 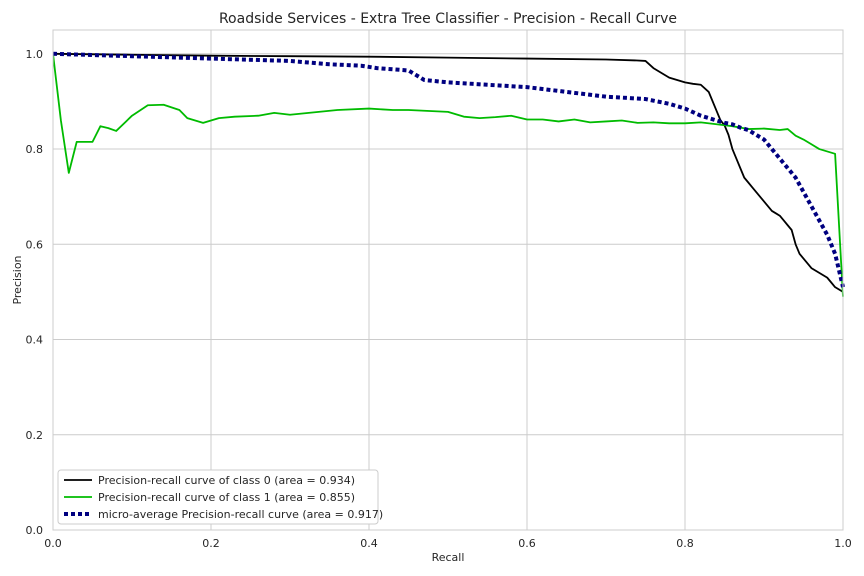 What do you see at coordinates (35, 435) in the screenshot?
I see `y-tick-label: 0.2` at bounding box center [35, 435].